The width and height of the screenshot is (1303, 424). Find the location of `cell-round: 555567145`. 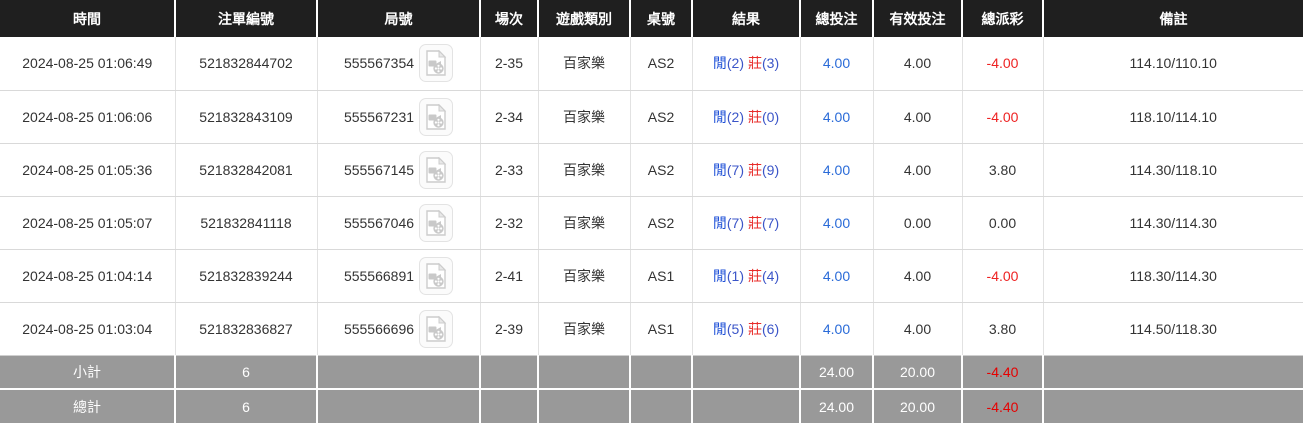

cell-round: 555567145 is located at coordinates (399, 170).